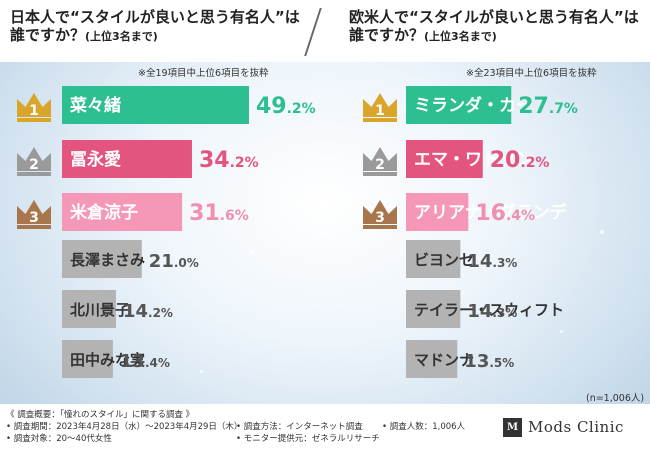  What do you see at coordinates (107, 360) in the screenshot?
I see `left-bar-category-label: 田中みな実` at bounding box center [107, 360].